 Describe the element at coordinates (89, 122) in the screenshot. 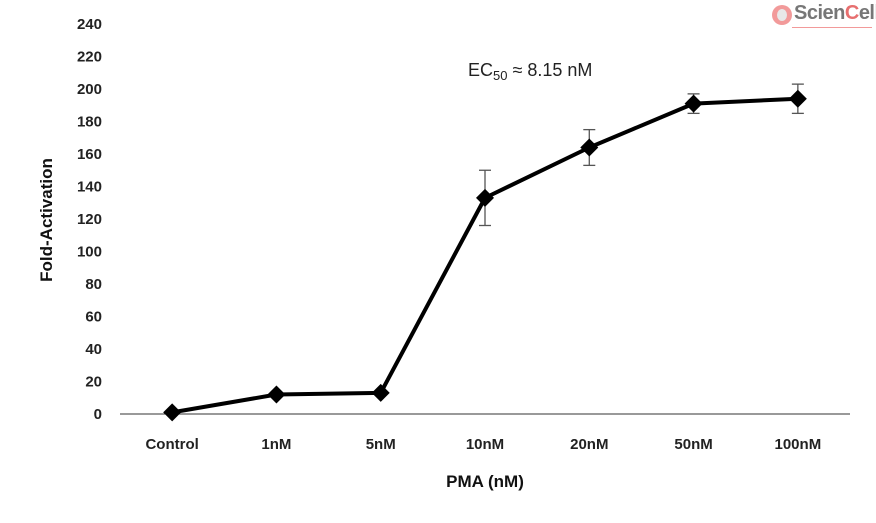

I see `y-tick-label: 180` at that location.